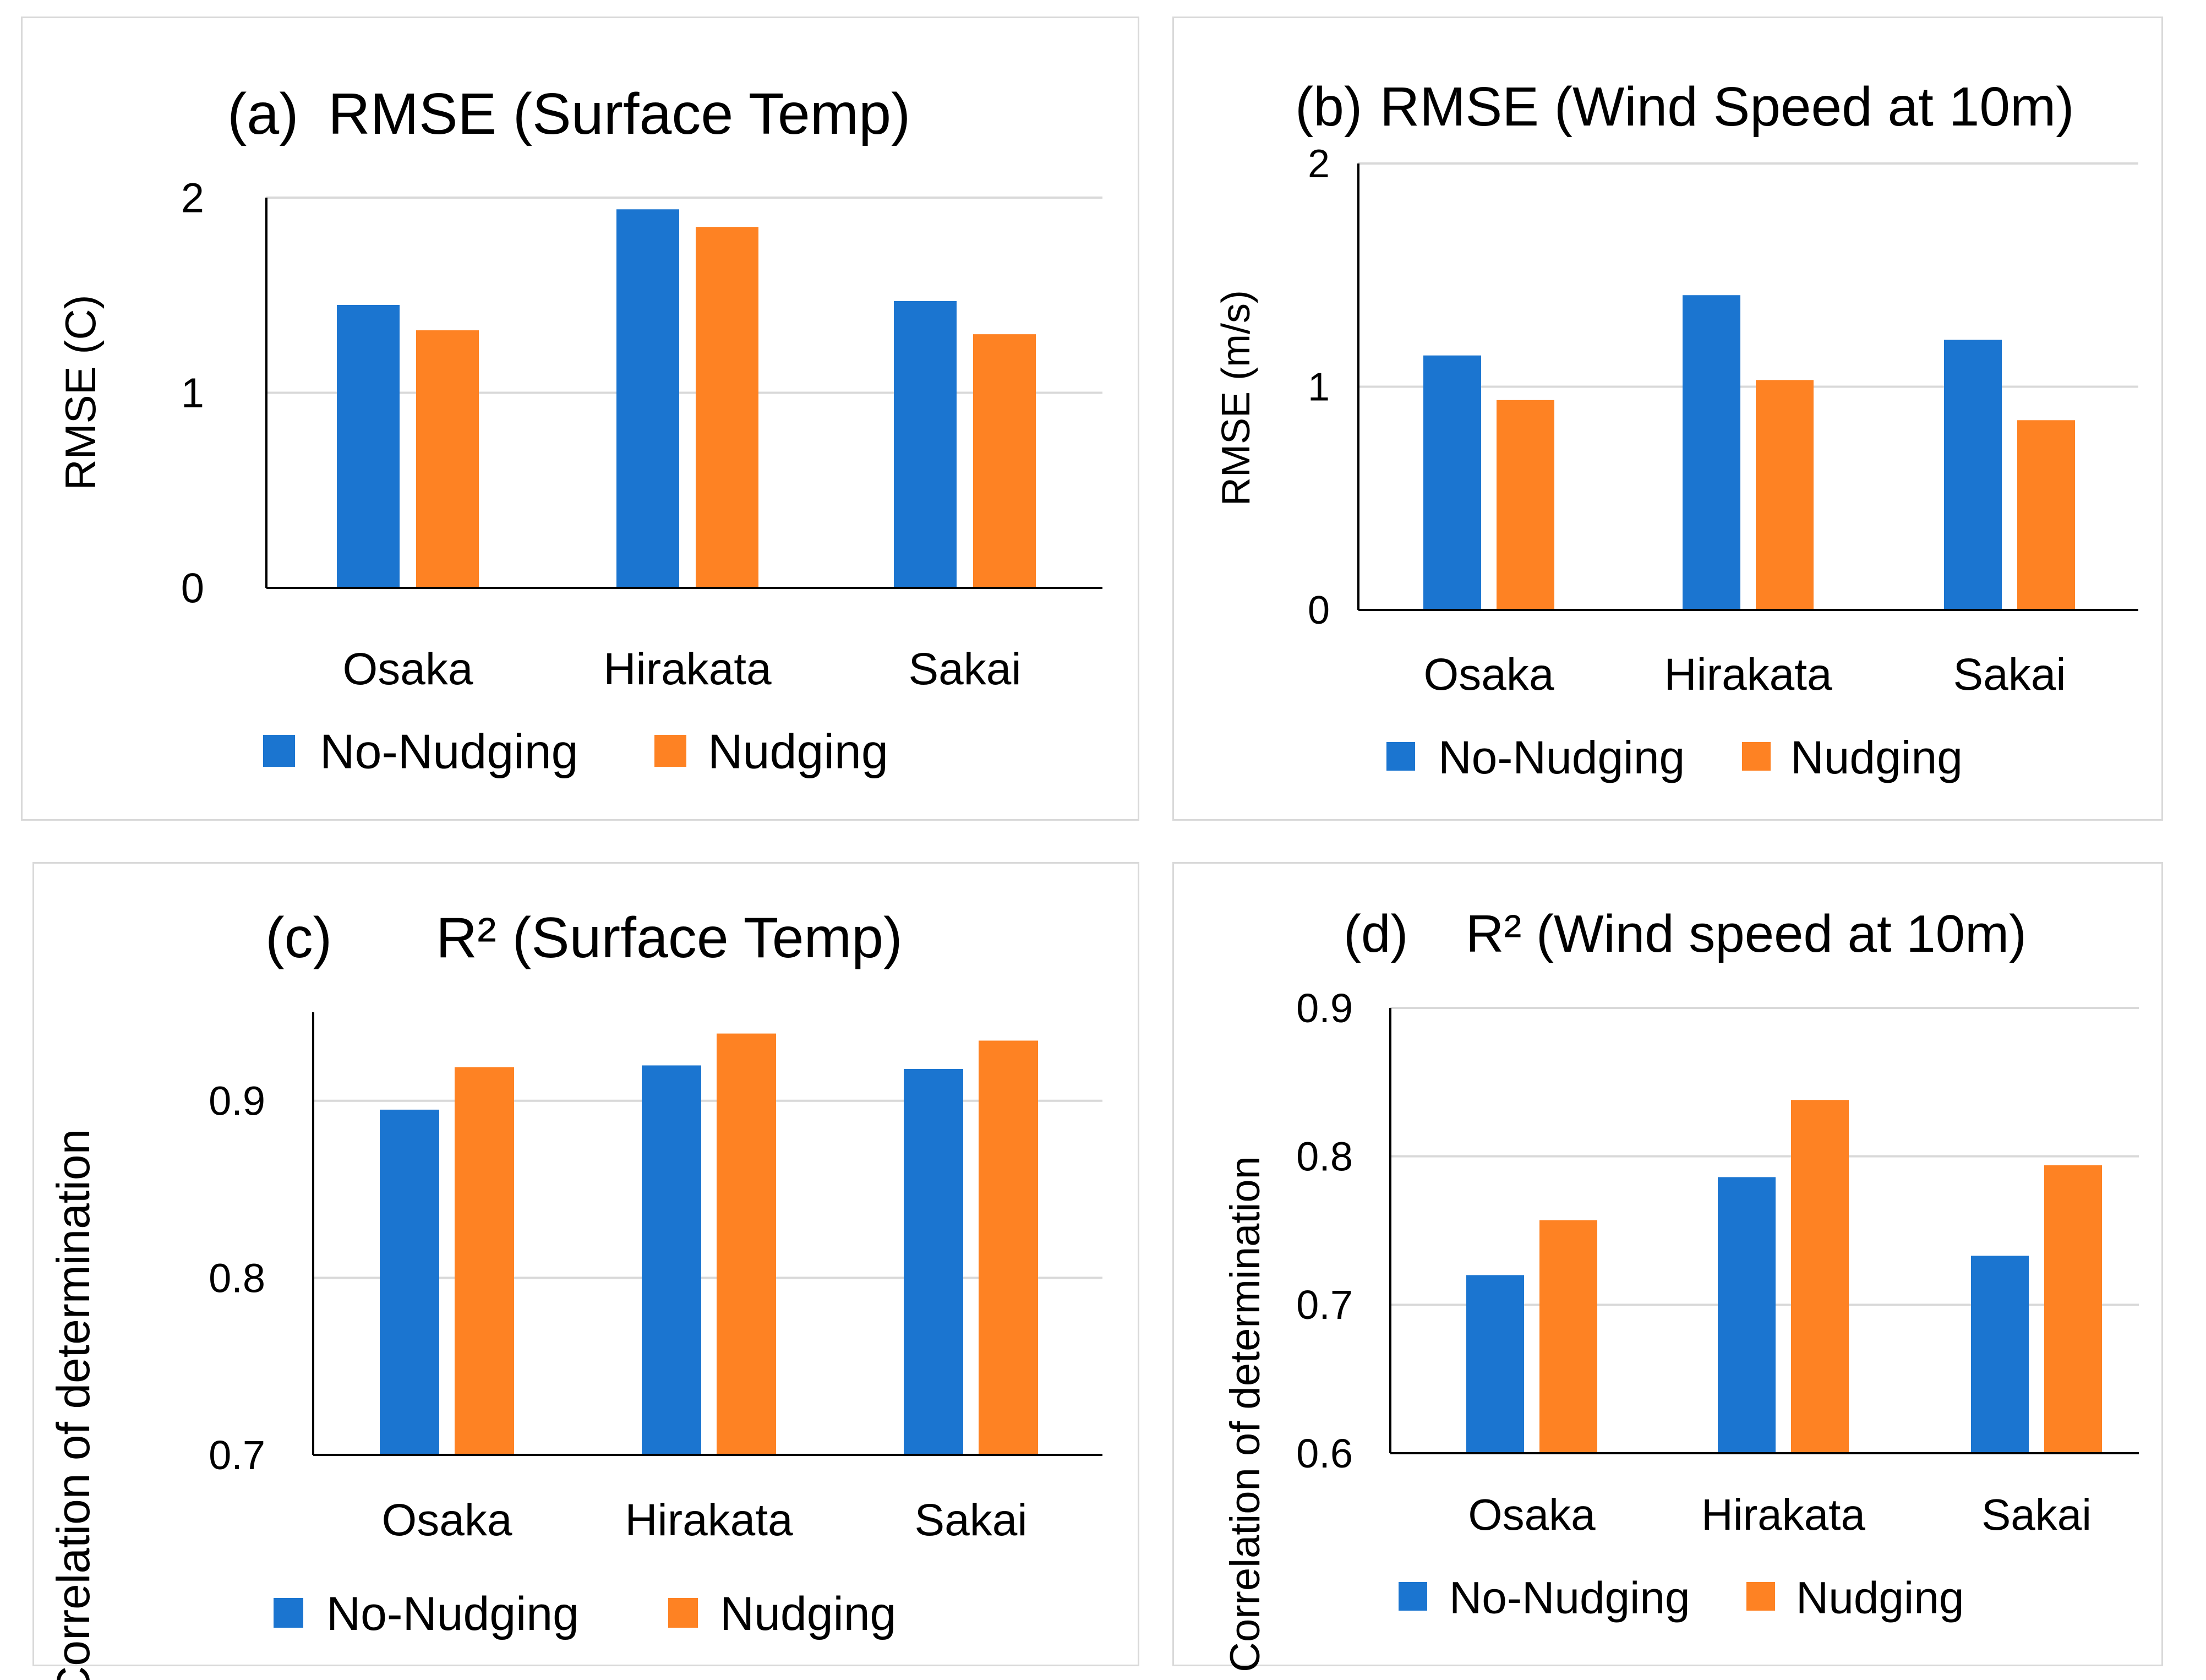 The height and width of the screenshot is (1680, 2206). Describe the element at coordinates (298, 938) in the screenshot. I see `panel-label: (c)` at that location.